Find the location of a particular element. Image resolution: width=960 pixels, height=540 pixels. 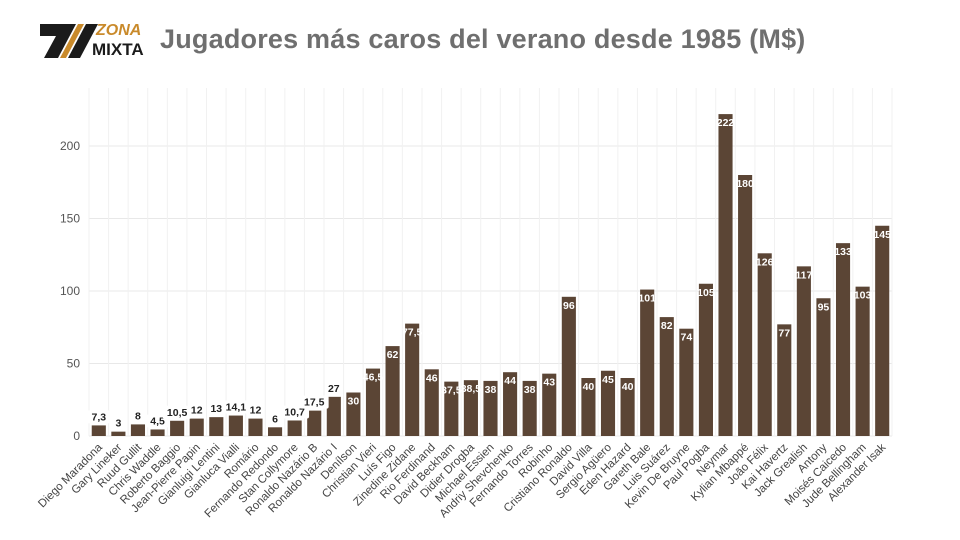

logo-top-text: ZONA is located at coordinates (118, 30).